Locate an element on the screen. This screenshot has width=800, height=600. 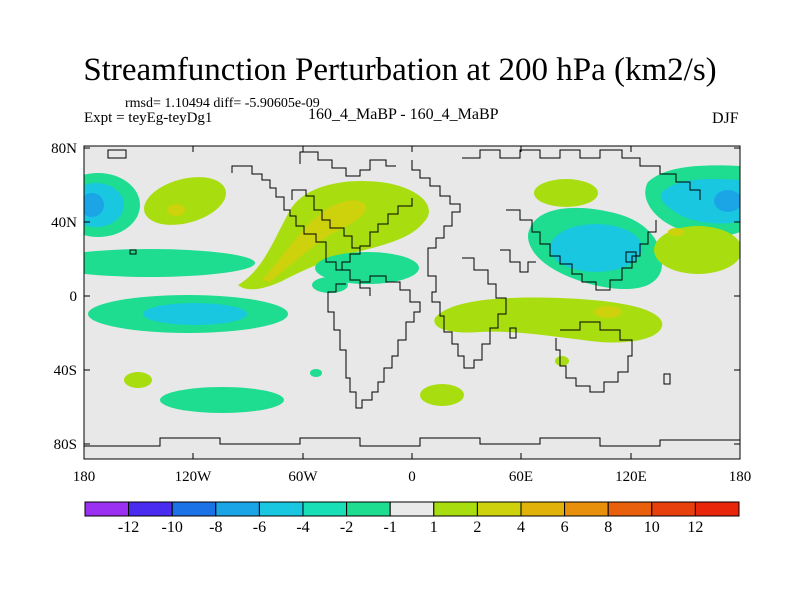
colorbar-label-2: 2 is located at coordinates (477, 527).